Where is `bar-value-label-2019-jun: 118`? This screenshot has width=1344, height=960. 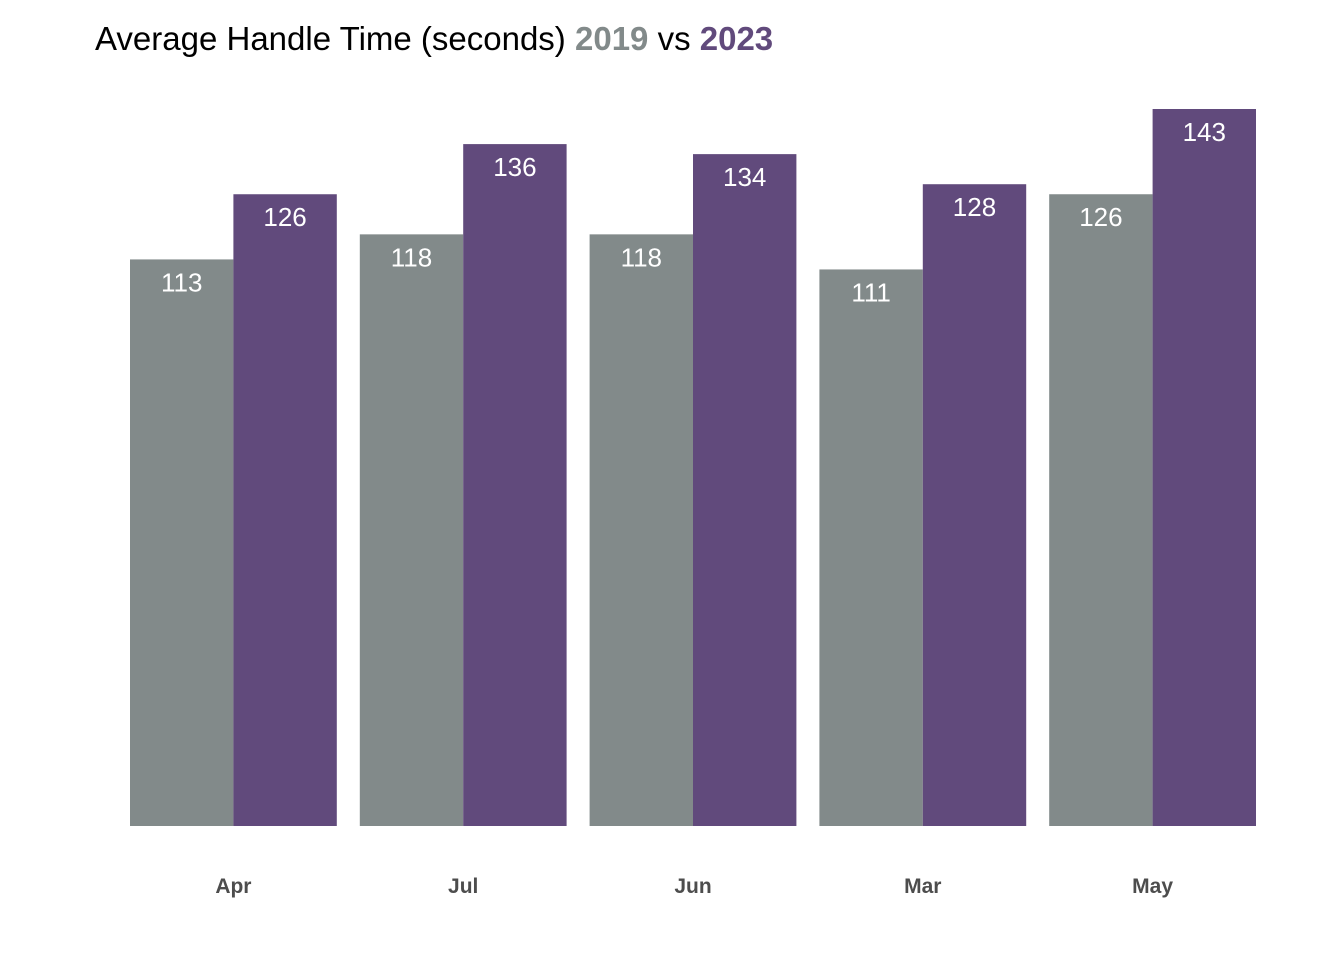
bar-value-label-2019-jun: 118 is located at coordinates (641, 257).